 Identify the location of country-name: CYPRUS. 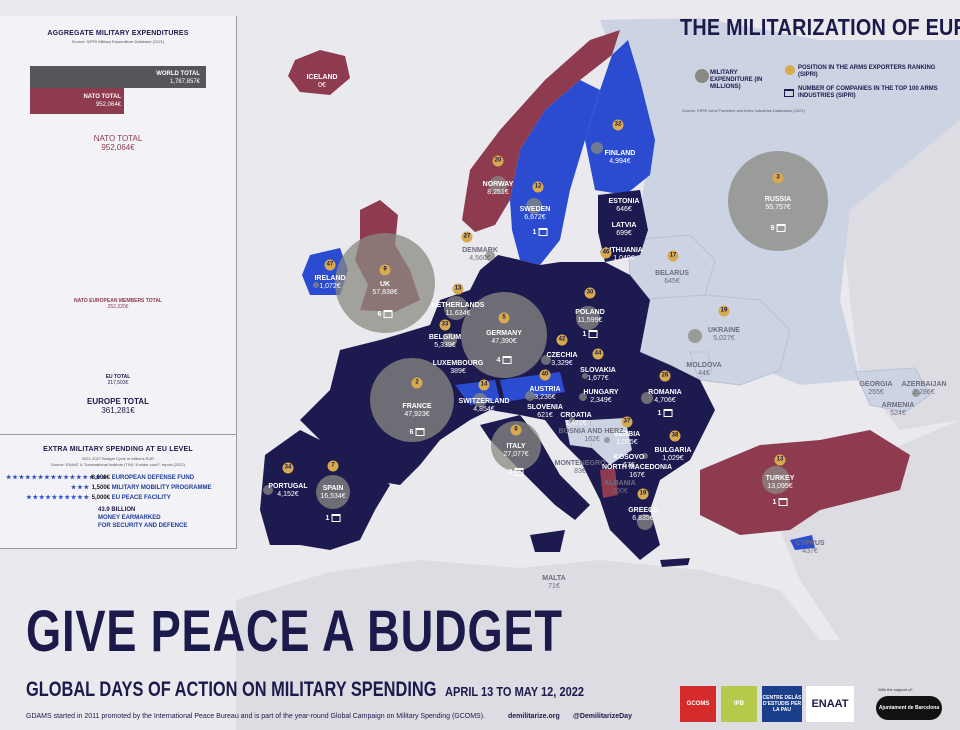
(810, 543).